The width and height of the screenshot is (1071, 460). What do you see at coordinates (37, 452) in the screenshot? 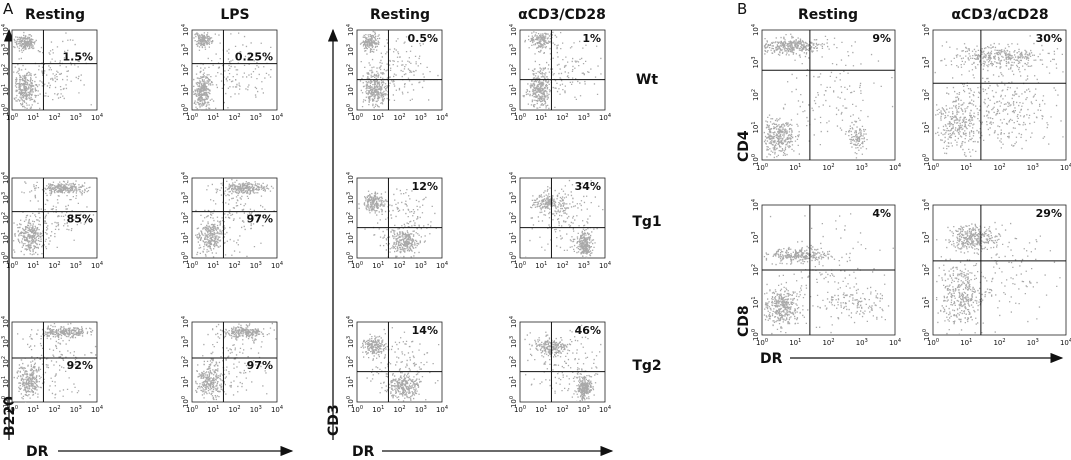
I see `x-axis-label: DR` at bounding box center [37, 452].